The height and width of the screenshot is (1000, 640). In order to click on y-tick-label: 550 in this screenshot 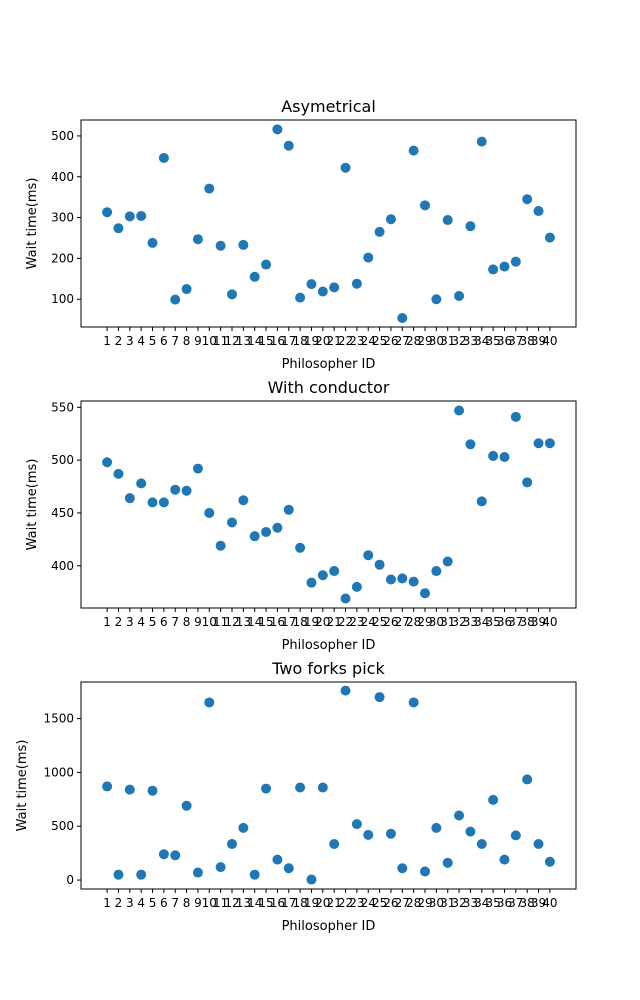, I will do `click(62, 407)`.